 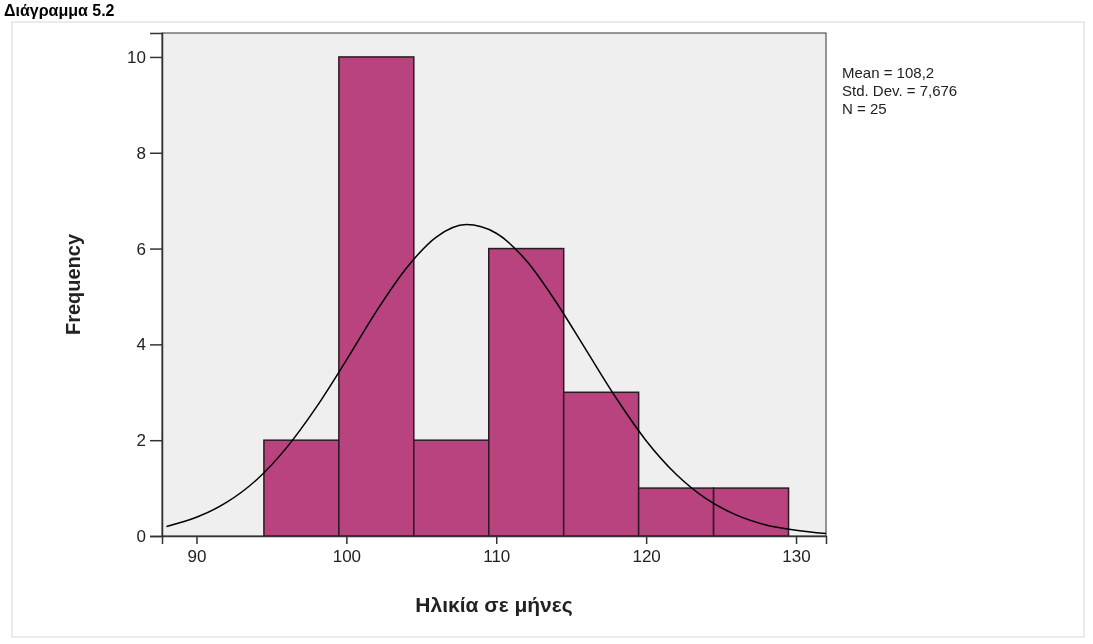 What do you see at coordinates (59, 10) in the screenshot?
I see `chart-title: Διάγραμμα 5.2` at bounding box center [59, 10].